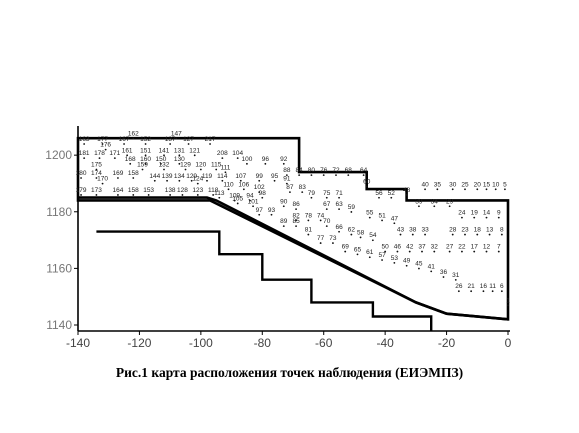  Describe the element at coordinates (502, 286) in the screenshot. I see `observation-point-label: 6` at that location.